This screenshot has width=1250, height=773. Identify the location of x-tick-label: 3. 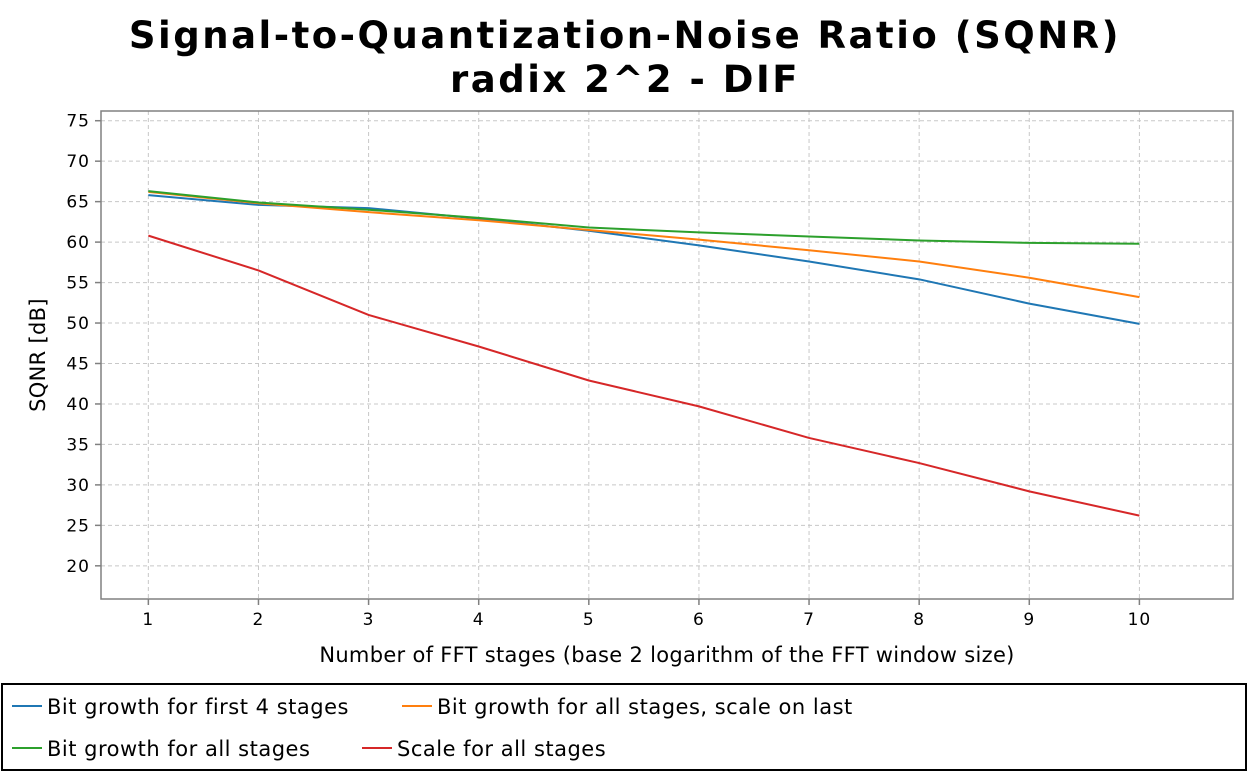
(369, 620).